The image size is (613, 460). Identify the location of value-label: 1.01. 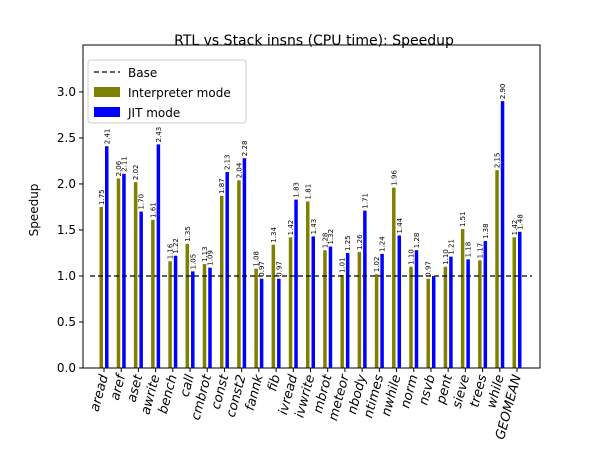
(343, 265).